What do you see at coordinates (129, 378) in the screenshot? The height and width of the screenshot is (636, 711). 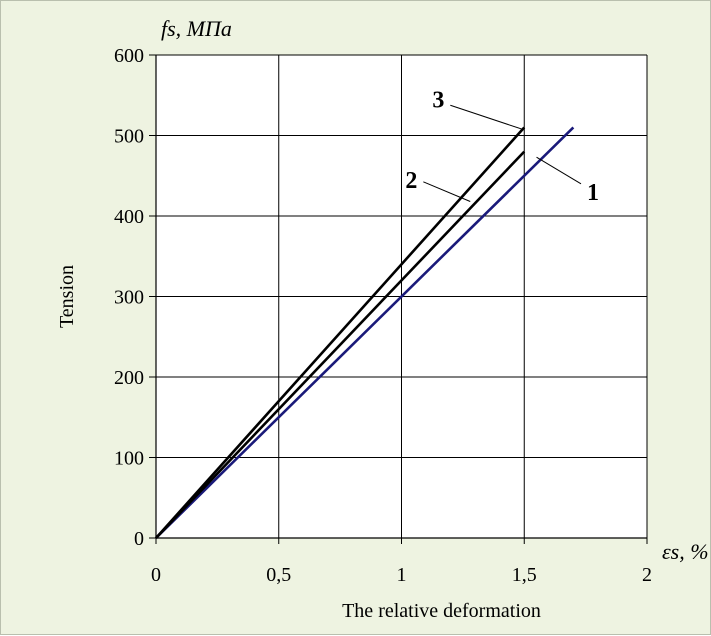 I see `y-tick-label: 200` at bounding box center [129, 378].